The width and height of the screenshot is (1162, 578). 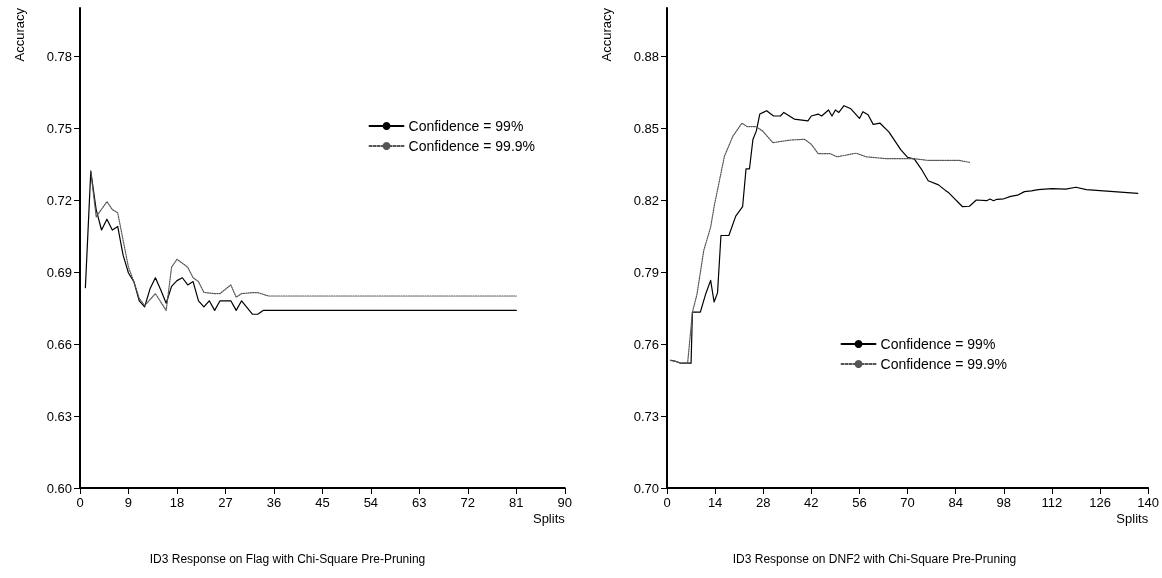 What do you see at coordinates (811, 502) in the screenshot?
I see `x-tick-label: 42` at bounding box center [811, 502].